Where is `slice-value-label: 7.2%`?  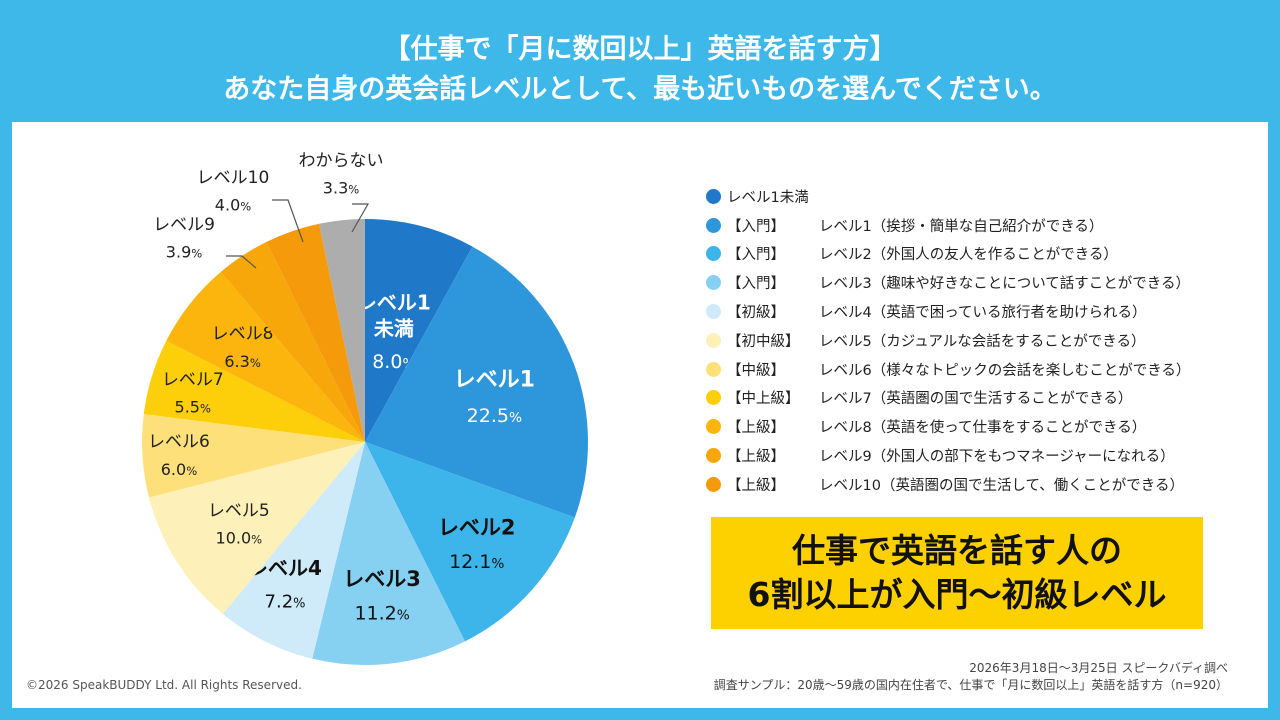 slice-value-label: 7.2% is located at coordinates (285, 601).